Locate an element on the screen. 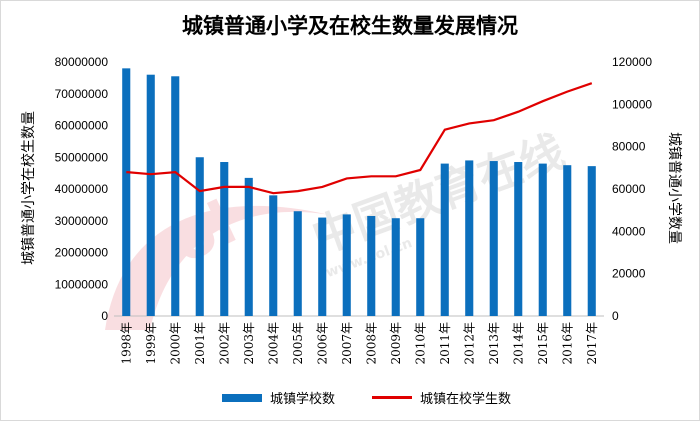  left-tick-label: 60000000 is located at coordinates (82, 126).